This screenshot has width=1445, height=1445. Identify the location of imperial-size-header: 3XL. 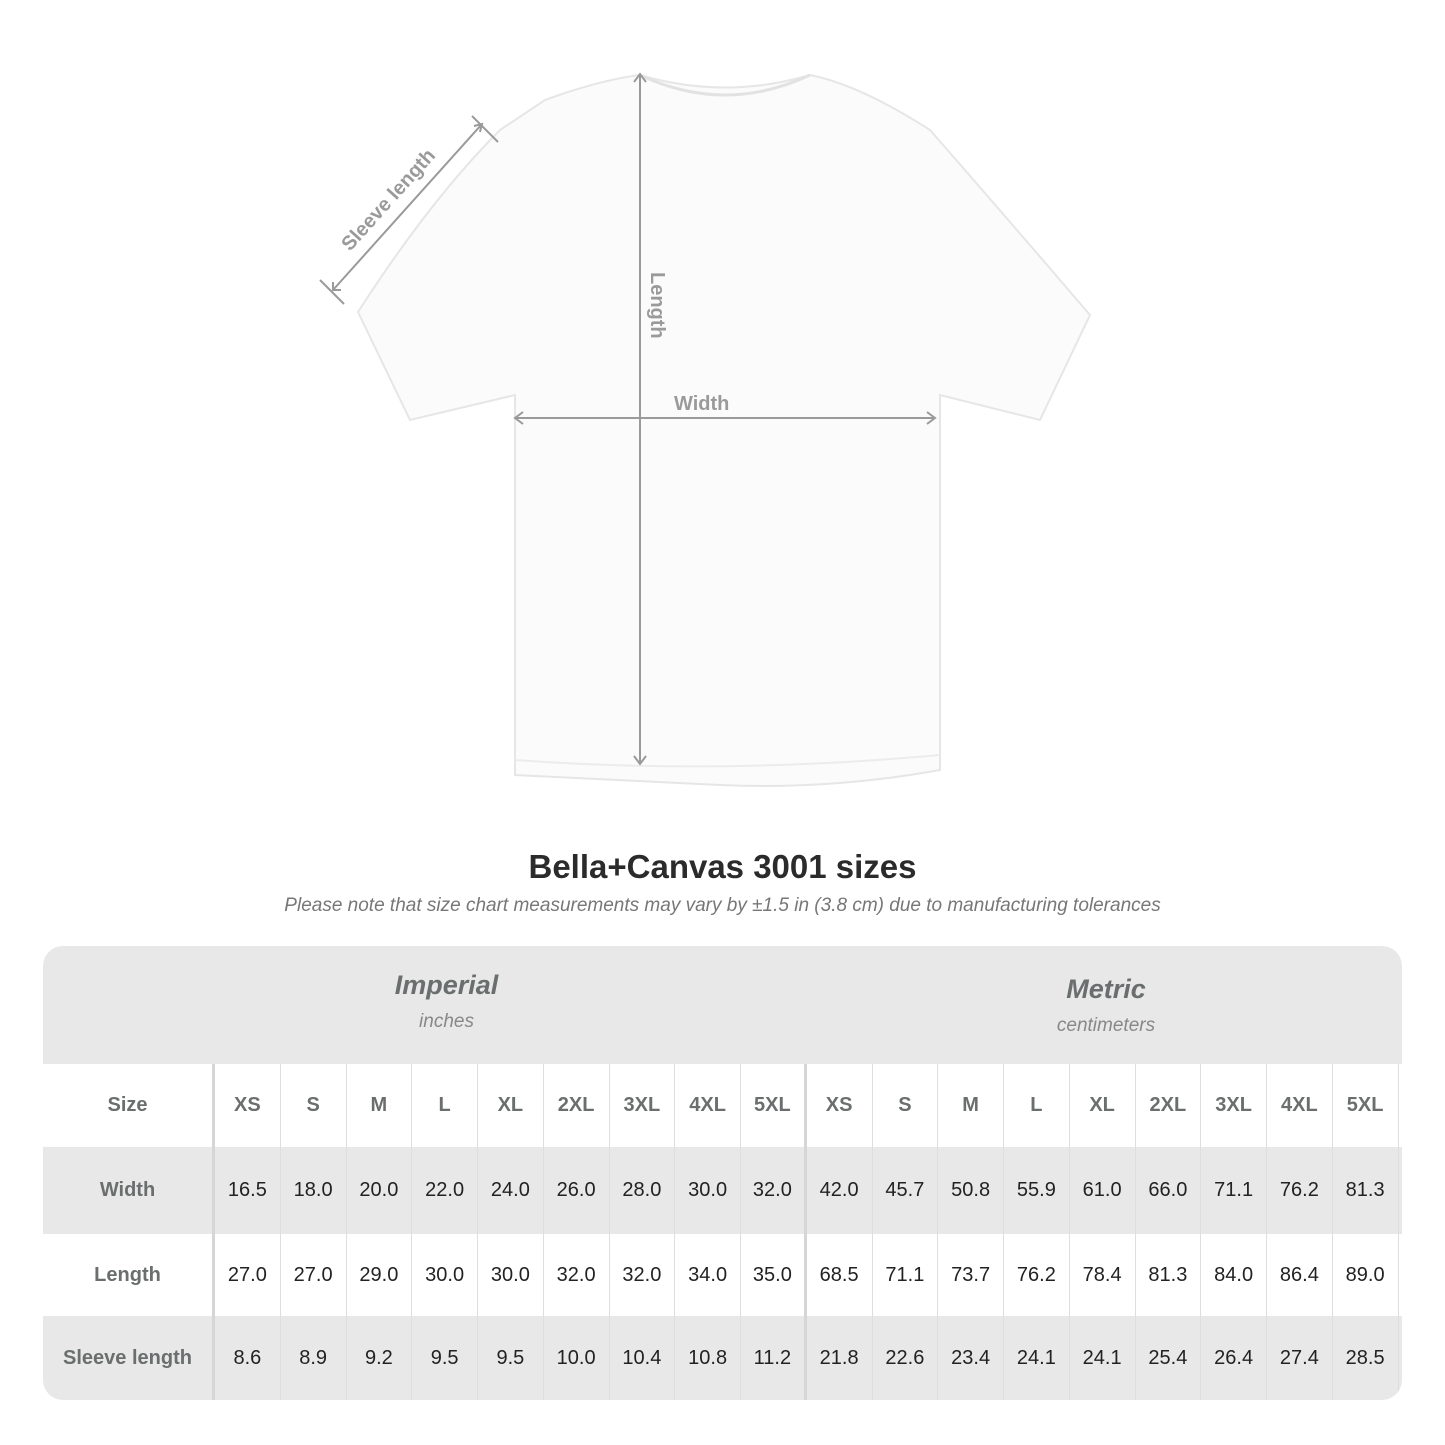
(643, 1105).